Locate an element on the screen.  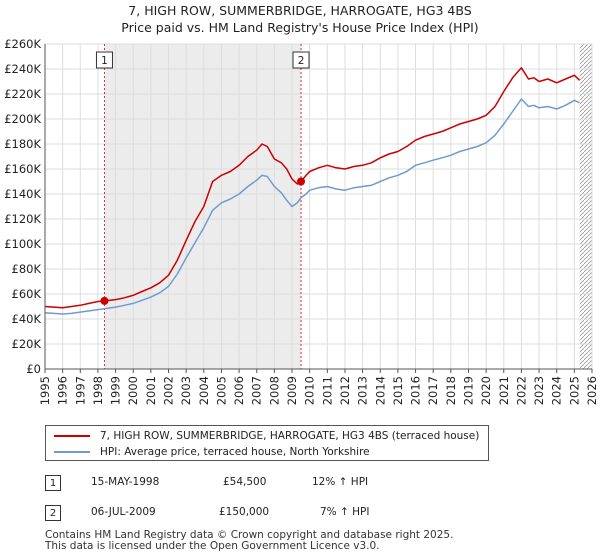
x-tick-label: 2026 is located at coordinates (592, 390).